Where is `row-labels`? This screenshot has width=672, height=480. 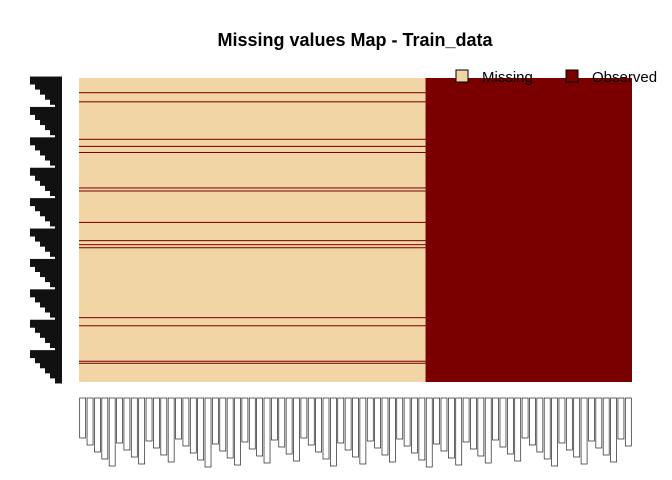
row-labels is located at coordinates (46, 230).